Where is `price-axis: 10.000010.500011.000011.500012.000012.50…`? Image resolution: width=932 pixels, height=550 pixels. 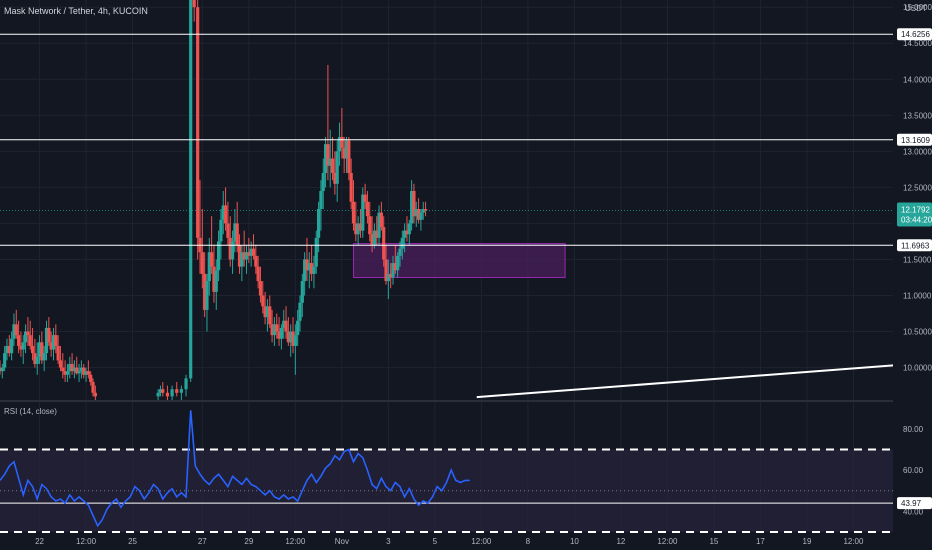 price-axis: 10.000010.500011.000011.500012.000012.50… is located at coordinates (914, 188).